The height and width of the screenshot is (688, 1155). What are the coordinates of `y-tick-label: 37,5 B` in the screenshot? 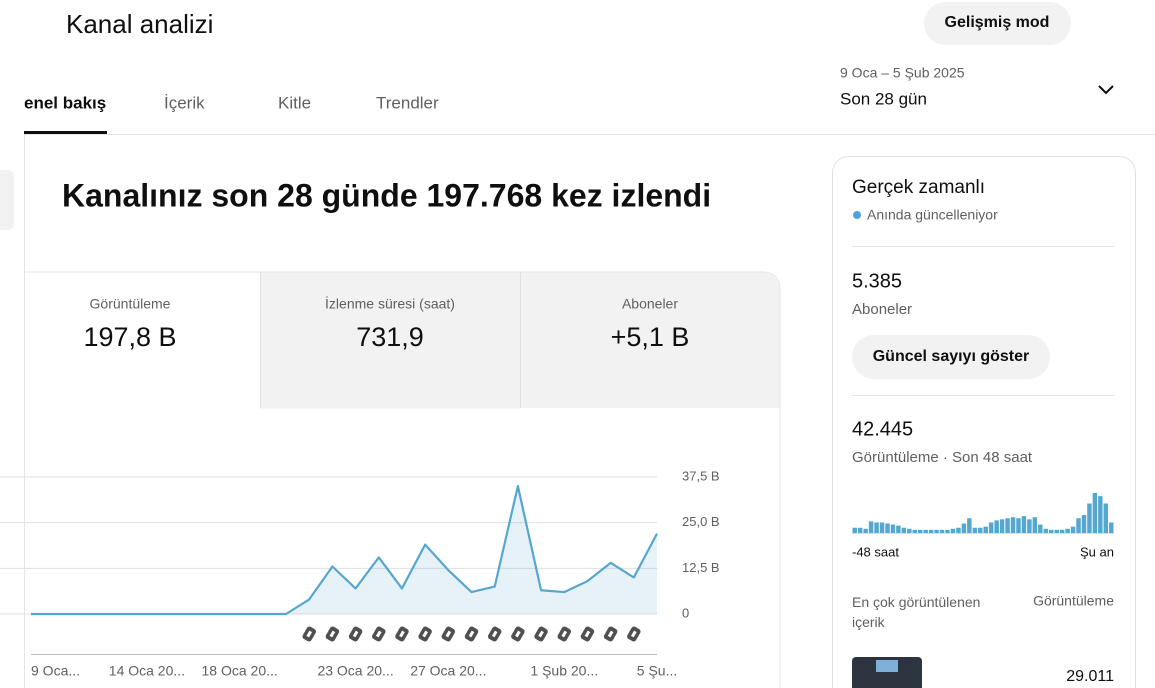 It's located at (701, 475).